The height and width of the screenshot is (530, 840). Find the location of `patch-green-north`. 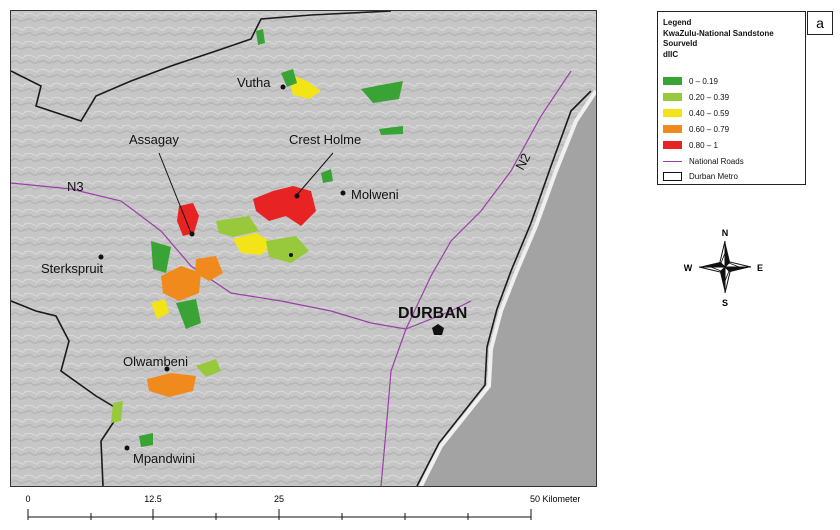

patch-green-north is located at coordinates (382, 92).